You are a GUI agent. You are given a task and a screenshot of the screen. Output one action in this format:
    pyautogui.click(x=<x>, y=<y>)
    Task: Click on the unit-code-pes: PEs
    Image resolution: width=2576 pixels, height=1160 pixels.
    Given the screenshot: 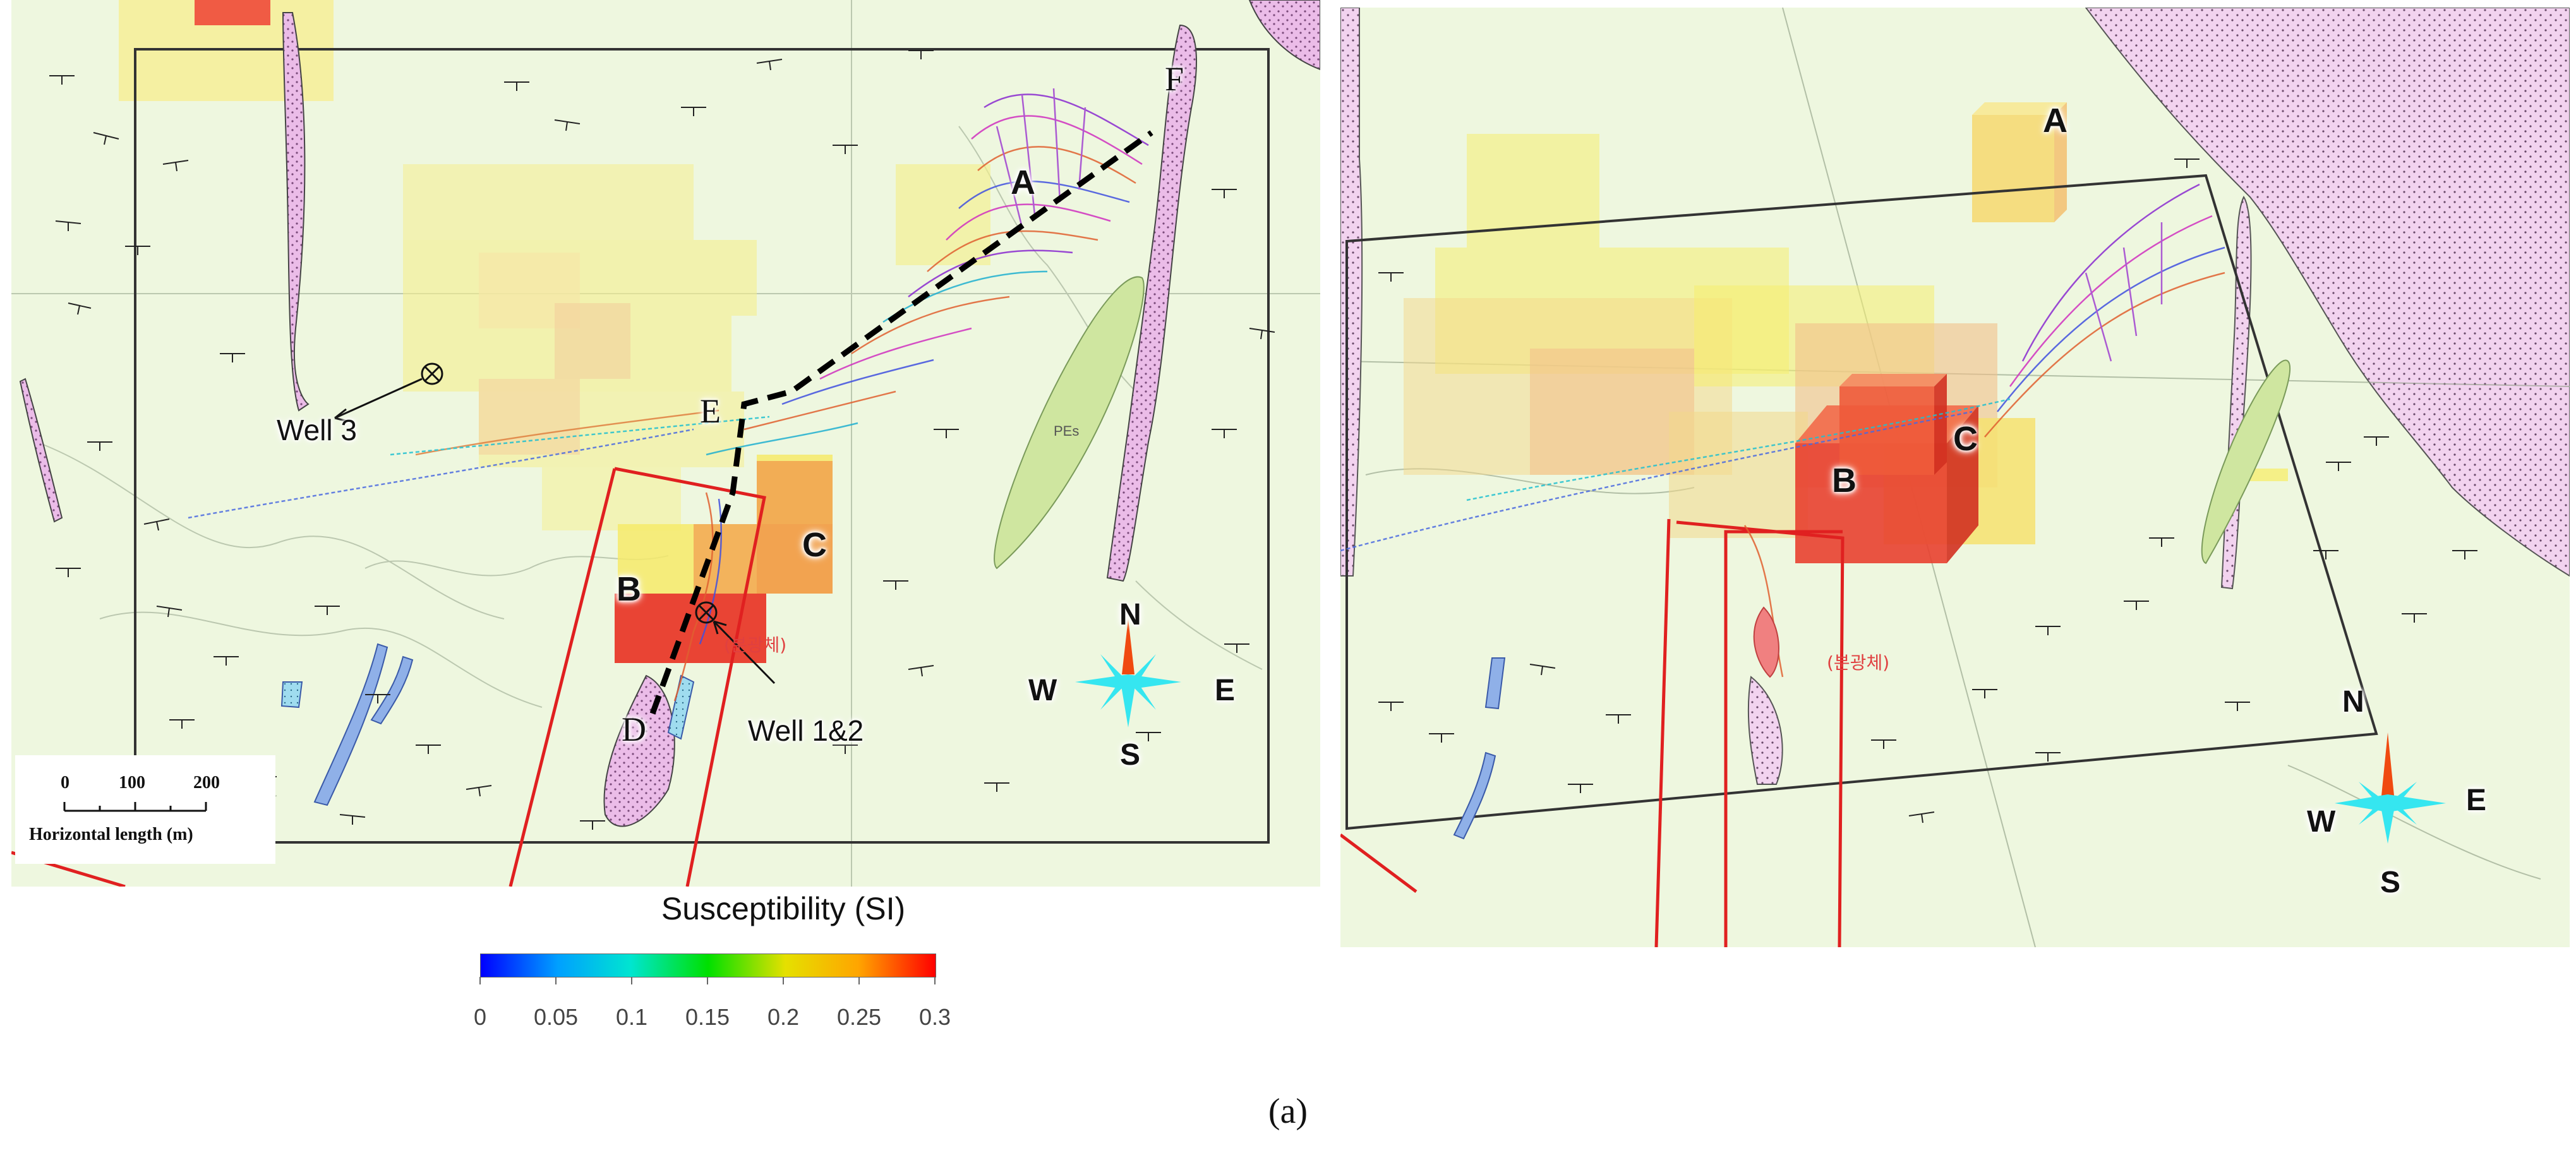 What is the action you would take?
    pyautogui.click(x=1066, y=431)
    